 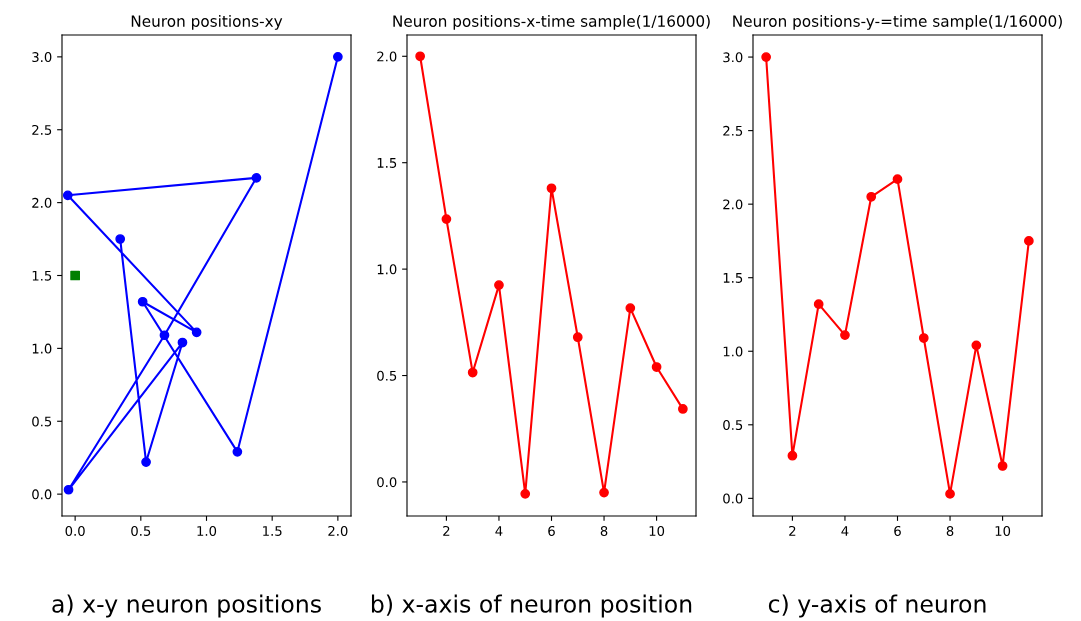 What do you see at coordinates (75, 530) in the screenshot?
I see `x-tick-label: 0.0` at bounding box center [75, 530].